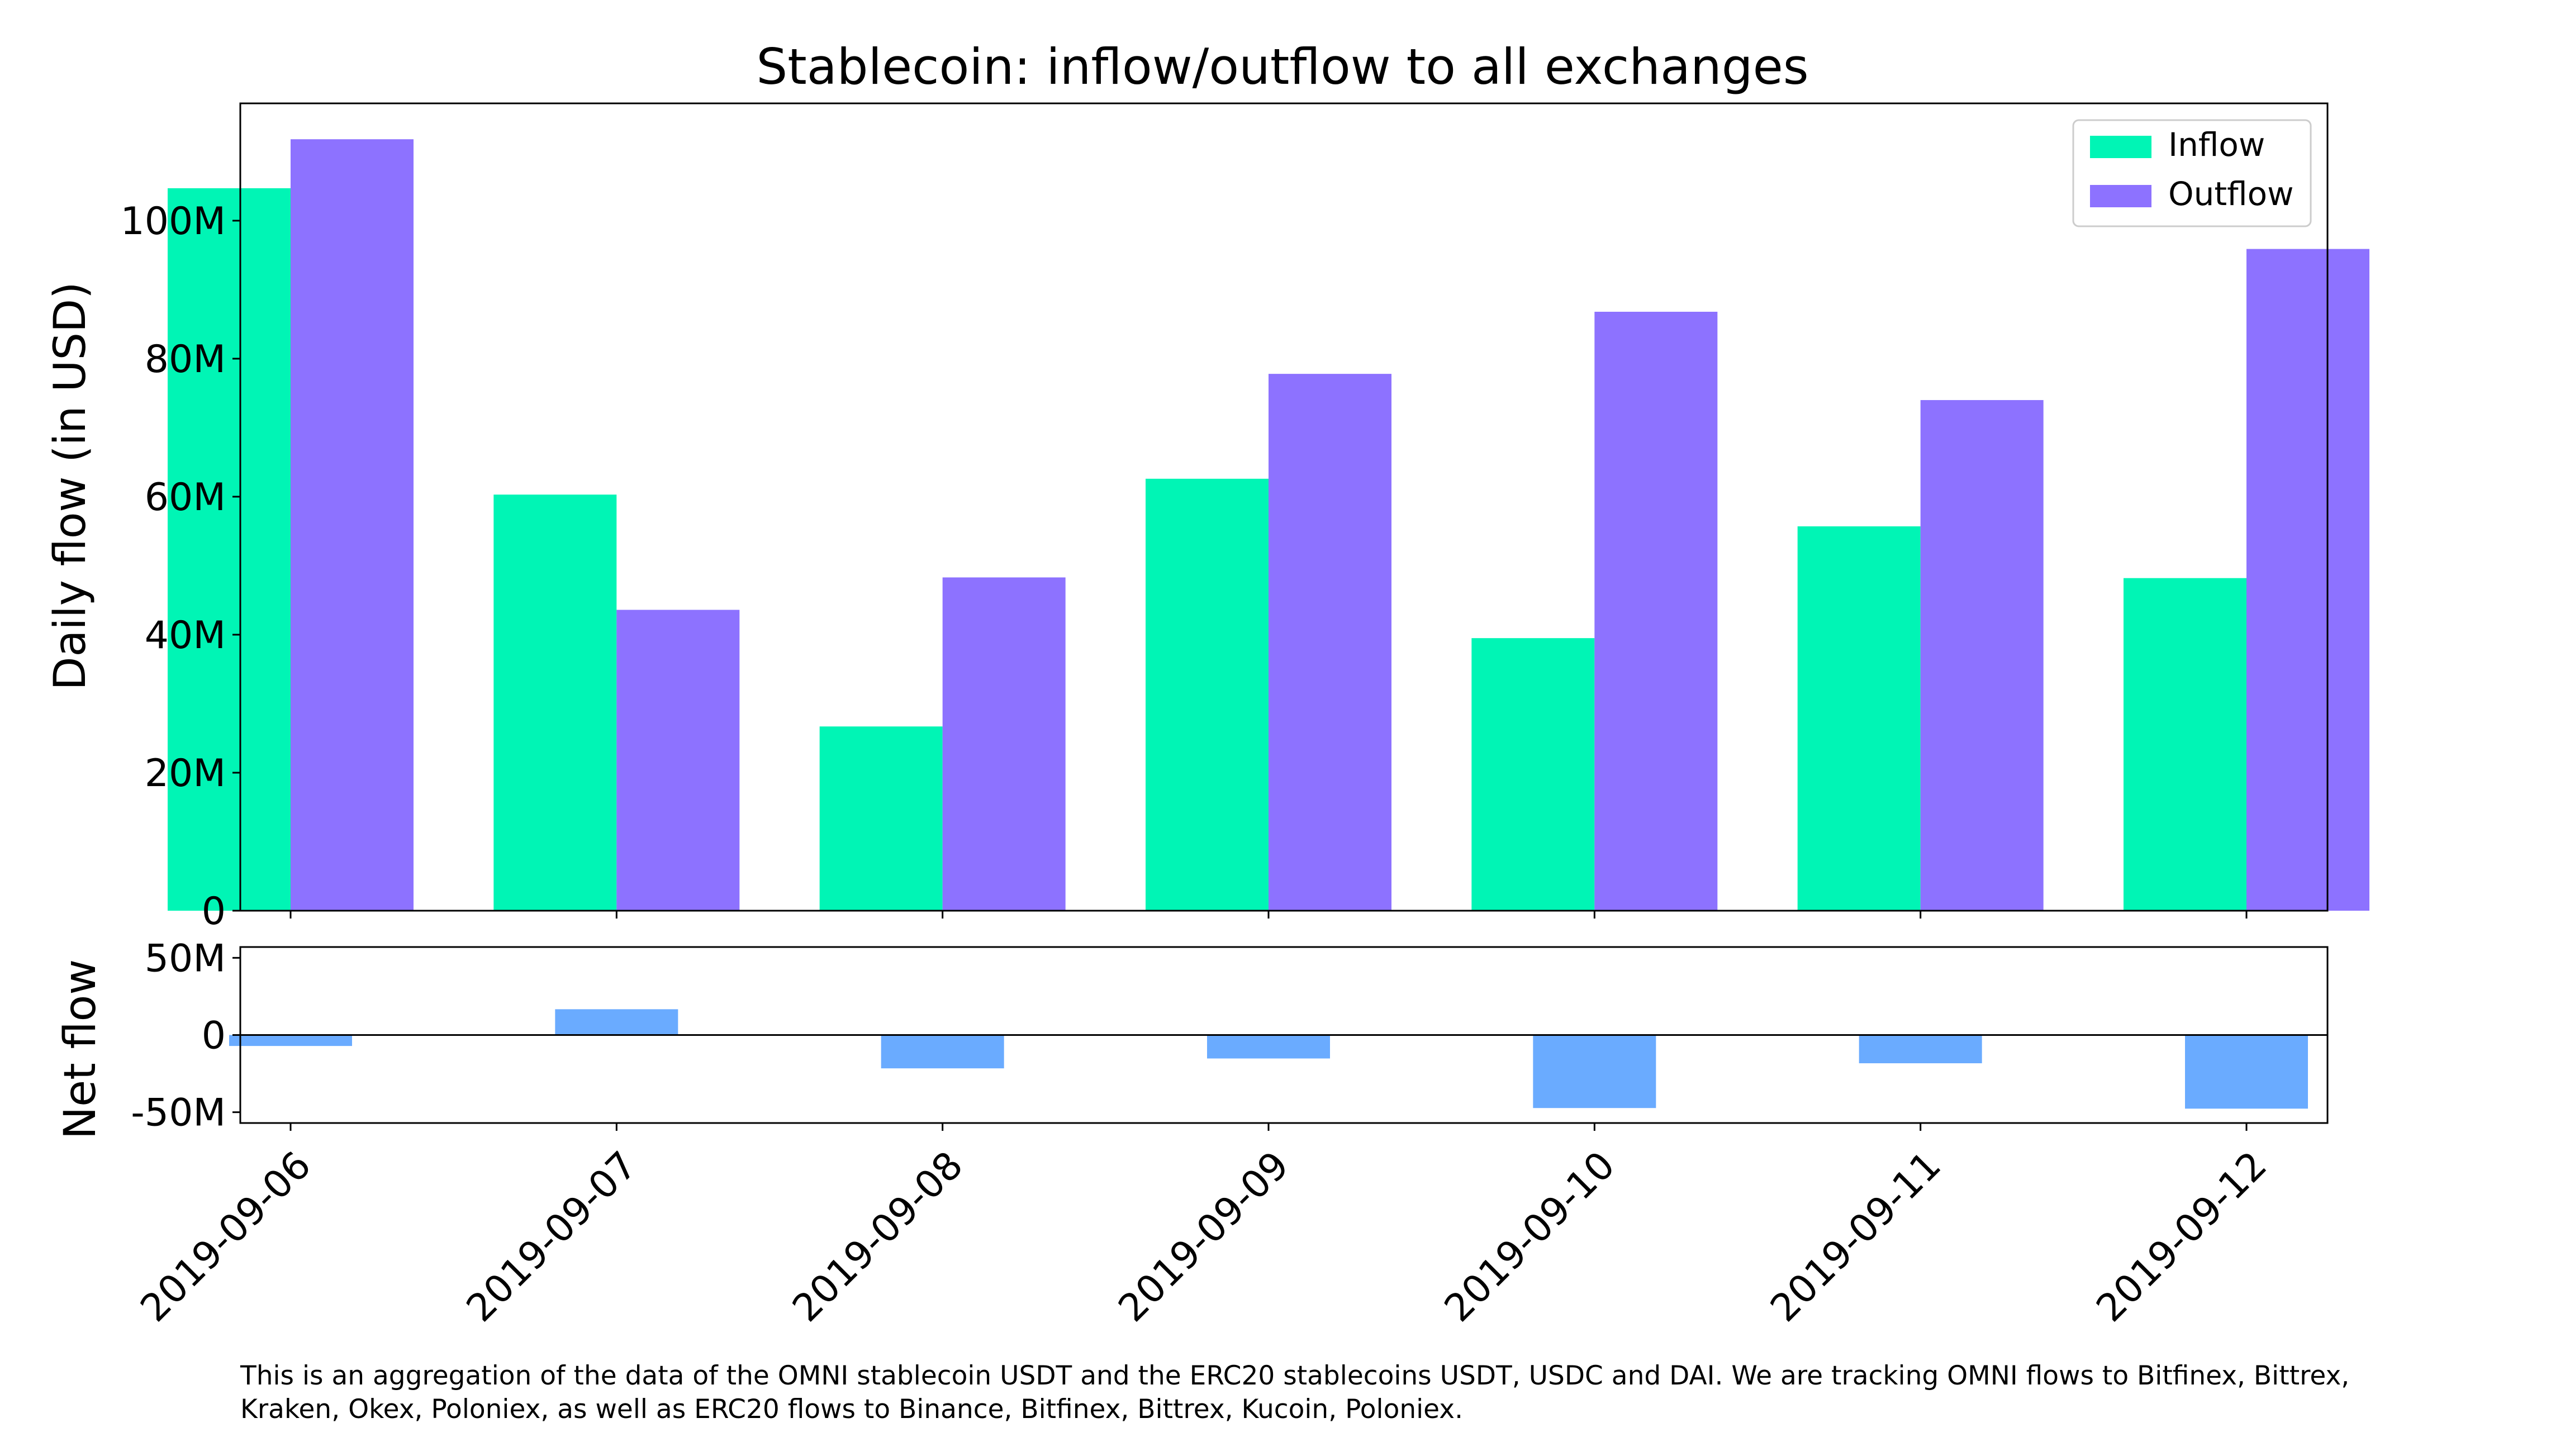 This screenshot has width=2565, height=1456. I want to click on legend-label-outflow: Outflow, so click(2231, 194).